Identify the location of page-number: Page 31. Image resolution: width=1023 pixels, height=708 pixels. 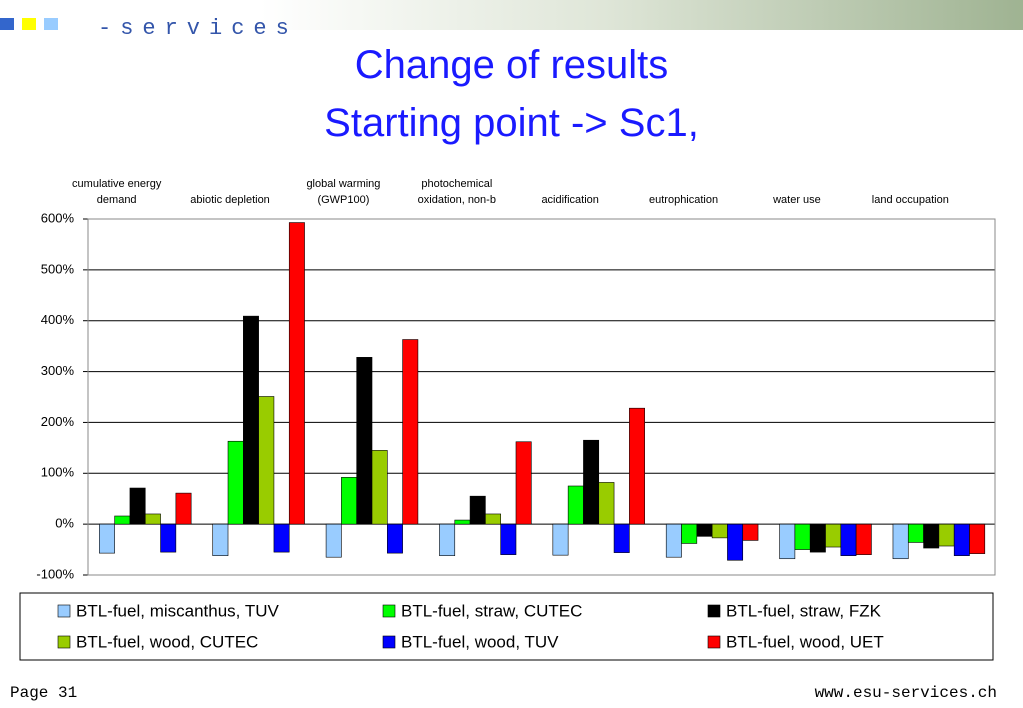
(44, 693).